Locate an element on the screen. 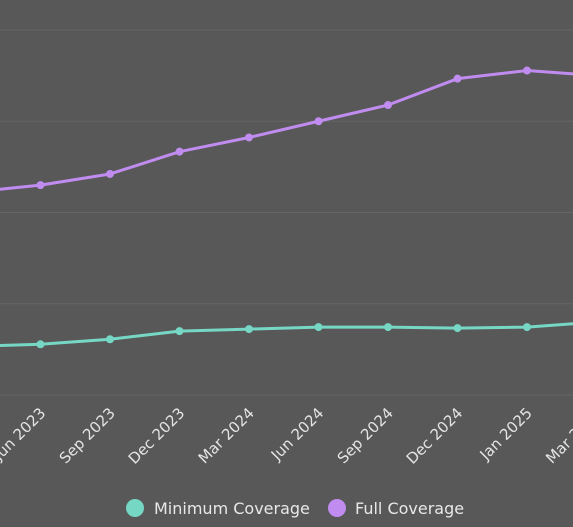 The height and width of the screenshot is (527, 573). x-tick-label: Sep 2023 is located at coordinates (87, 435).